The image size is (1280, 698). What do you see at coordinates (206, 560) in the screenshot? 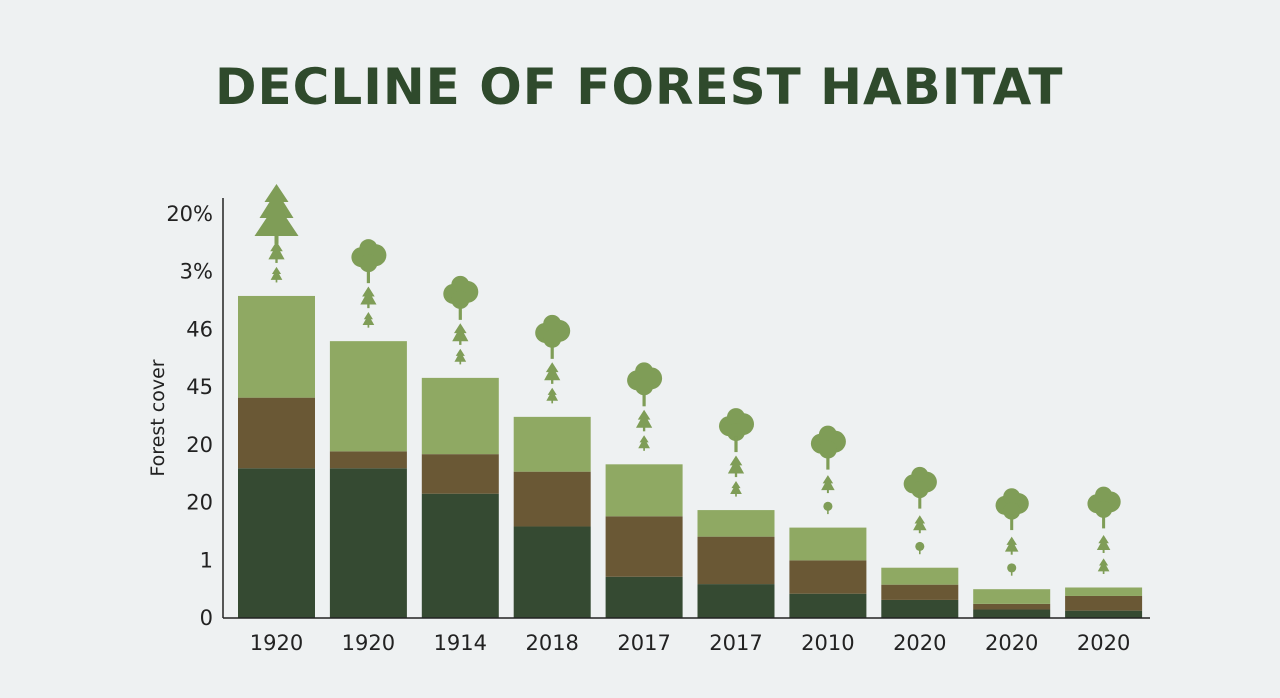
I see `y-tick-label: 1` at bounding box center [206, 560].